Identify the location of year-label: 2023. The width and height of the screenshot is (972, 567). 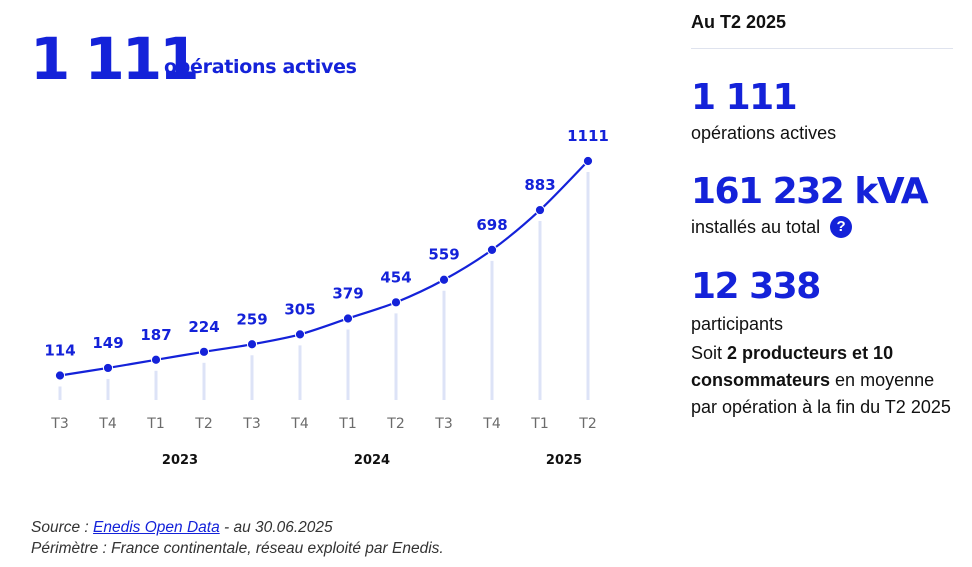
(180, 460).